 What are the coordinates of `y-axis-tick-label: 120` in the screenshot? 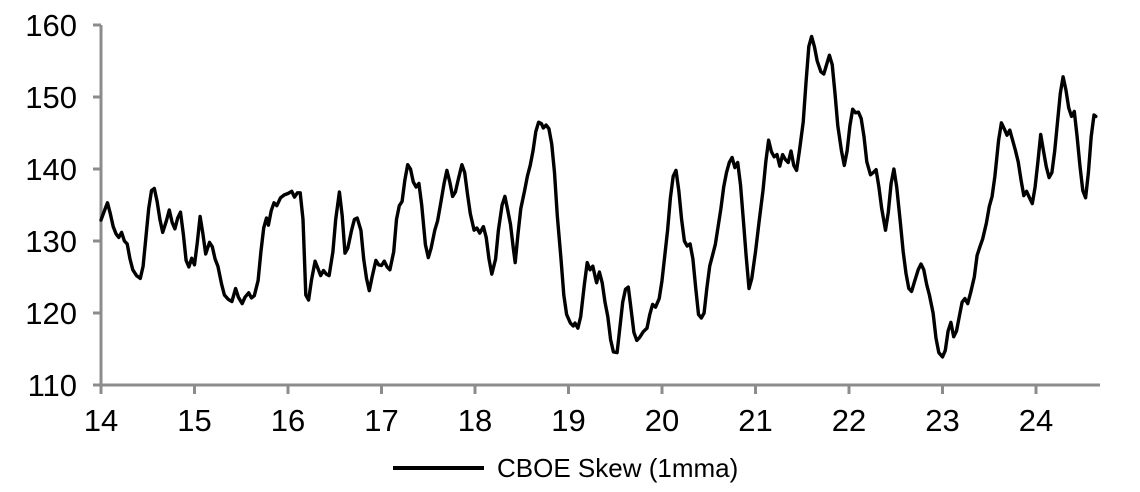 It's located at (51, 313).